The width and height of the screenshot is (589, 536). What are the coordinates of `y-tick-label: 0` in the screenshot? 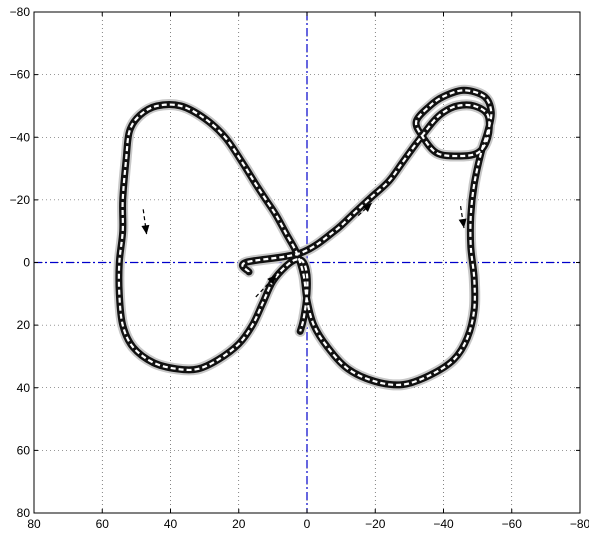 It's located at (26, 263).